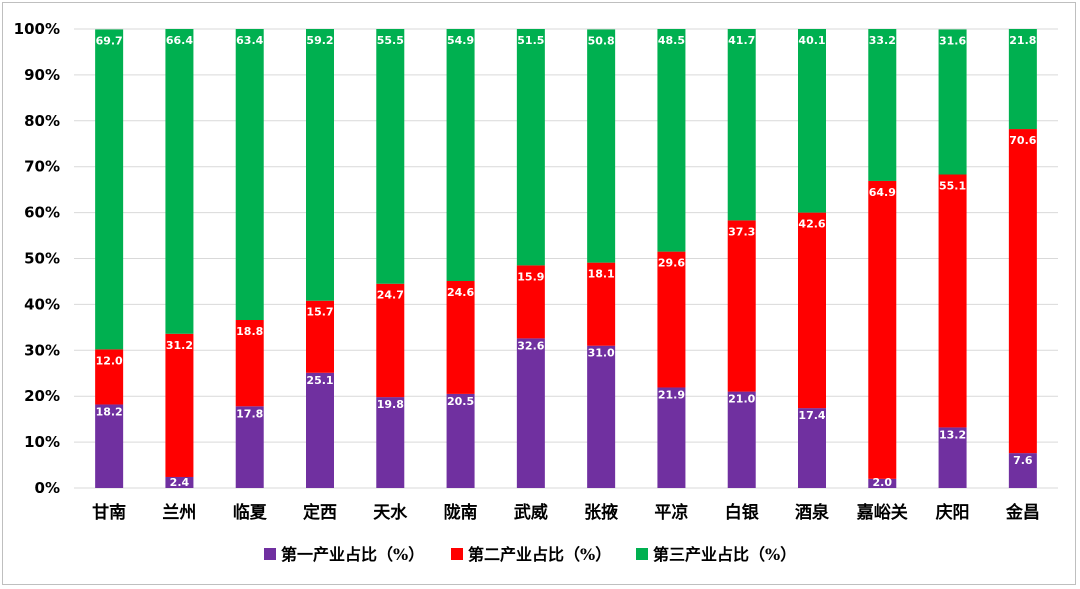  What do you see at coordinates (601, 40) in the screenshot?
I see `data-label: 50.8` at bounding box center [601, 40].